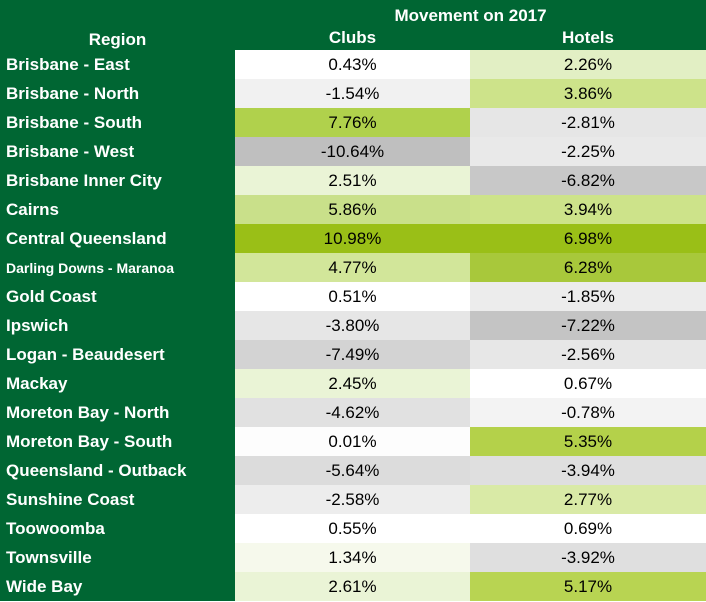  I want to click on clubs-value-cell: -3.80%, so click(352, 325).